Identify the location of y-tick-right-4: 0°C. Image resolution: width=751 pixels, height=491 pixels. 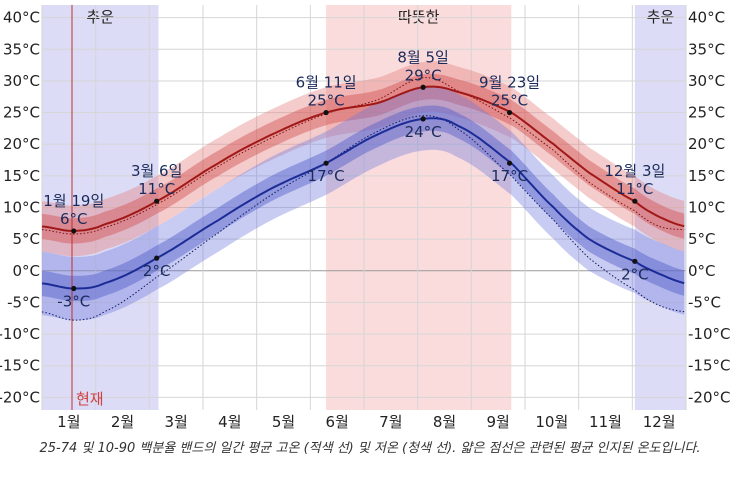
(702, 271).